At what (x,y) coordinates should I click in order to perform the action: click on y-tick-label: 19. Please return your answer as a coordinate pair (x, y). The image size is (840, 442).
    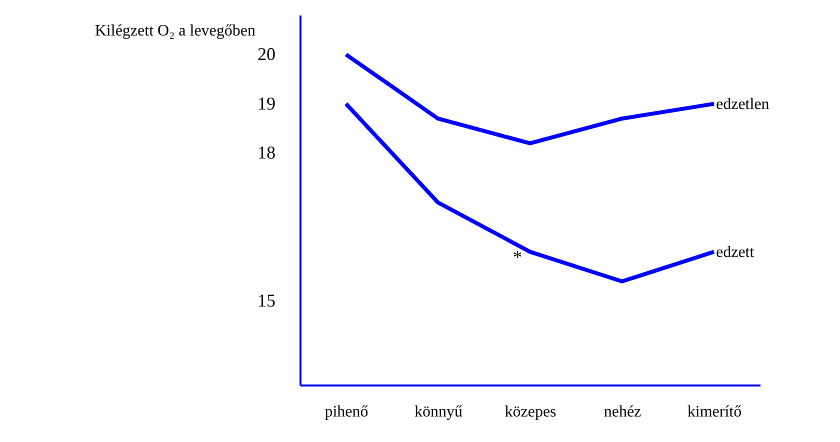
    Looking at the image, I should click on (267, 103).